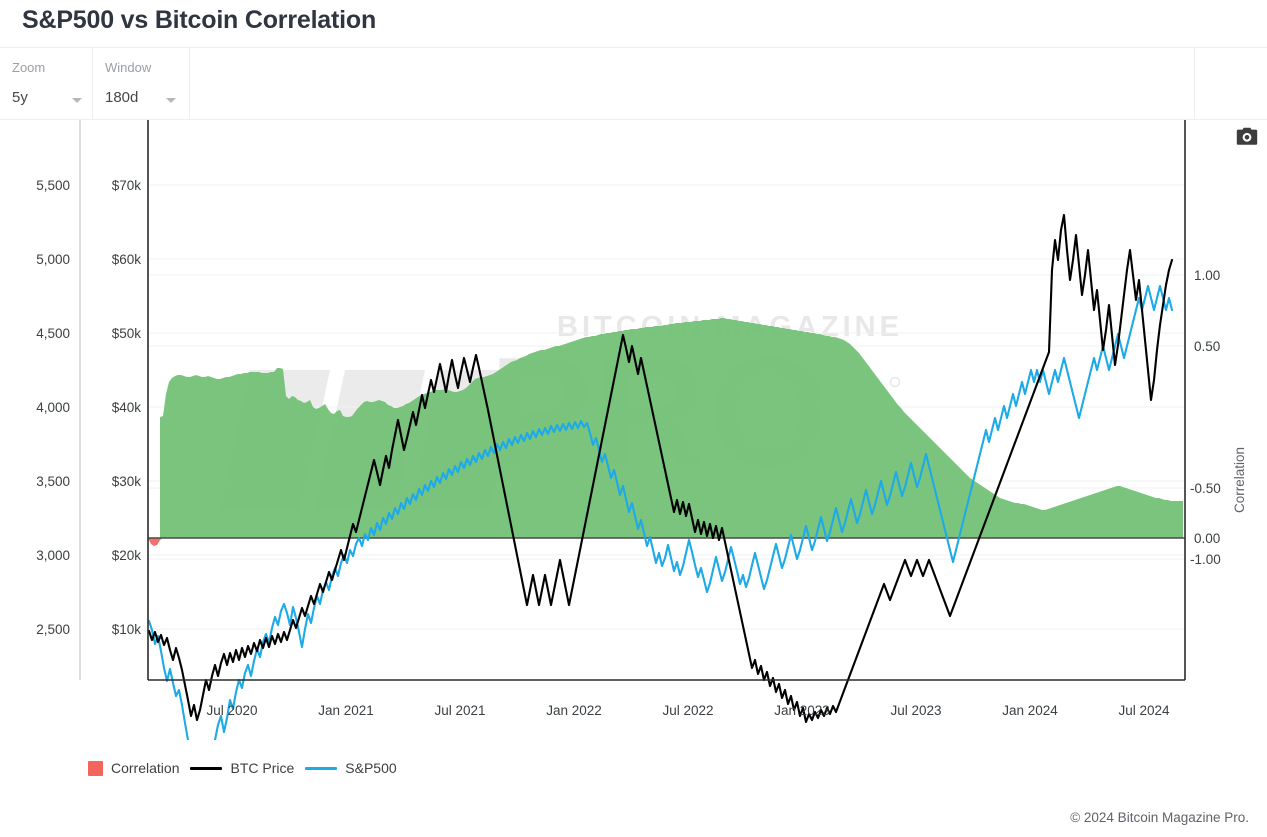 The height and width of the screenshot is (837, 1267). What do you see at coordinates (127, 185) in the screenshot?
I see `btc-tick: $70k` at bounding box center [127, 185].